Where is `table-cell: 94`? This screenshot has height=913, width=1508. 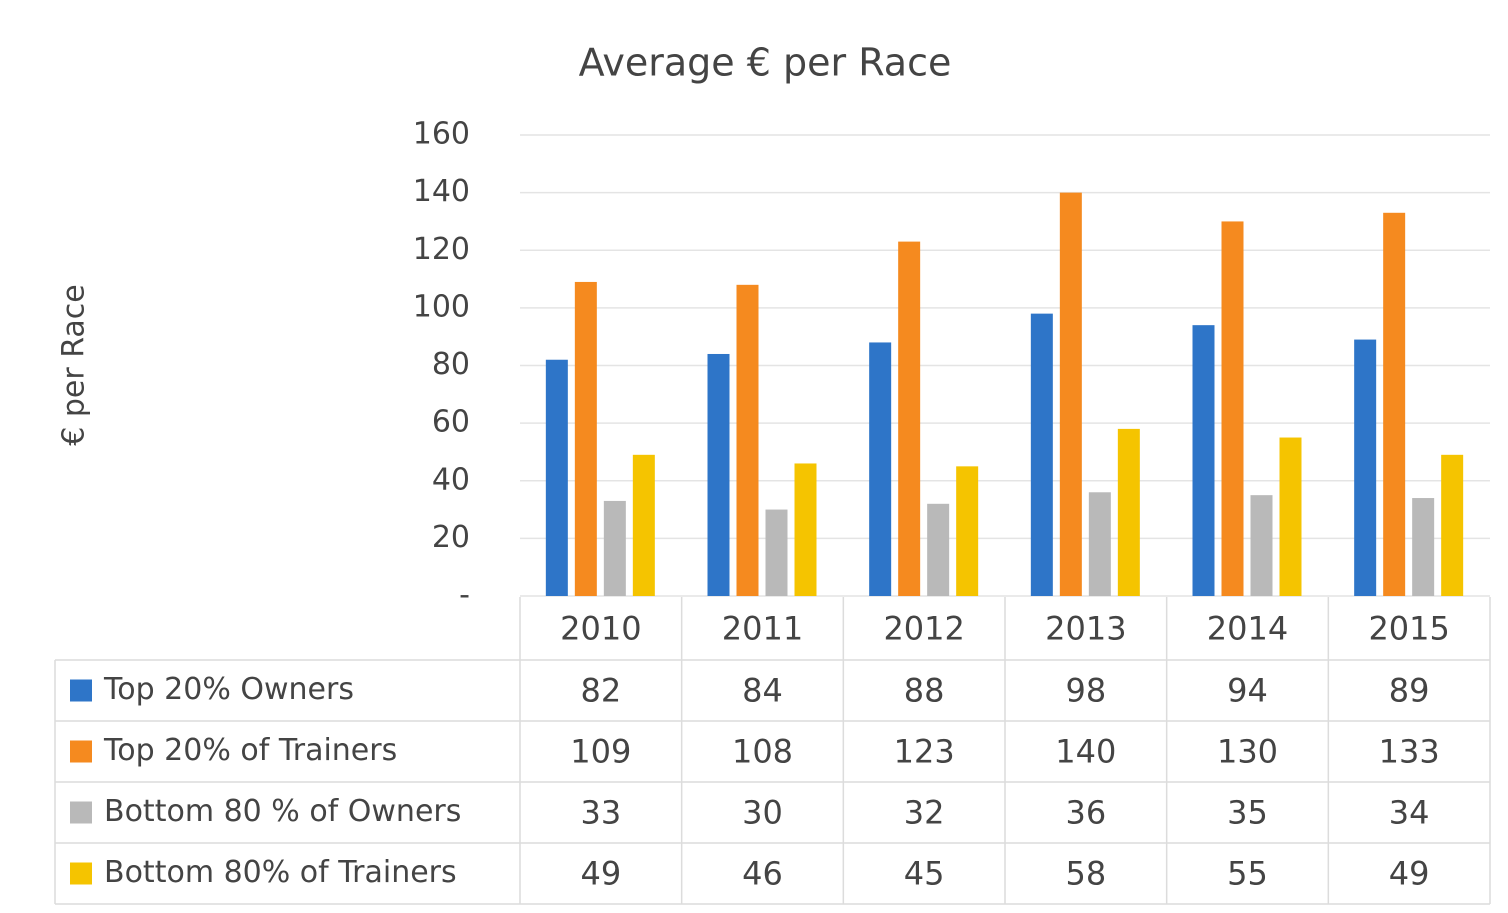
table-cell: 94 is located at coordinates (1247, 691).